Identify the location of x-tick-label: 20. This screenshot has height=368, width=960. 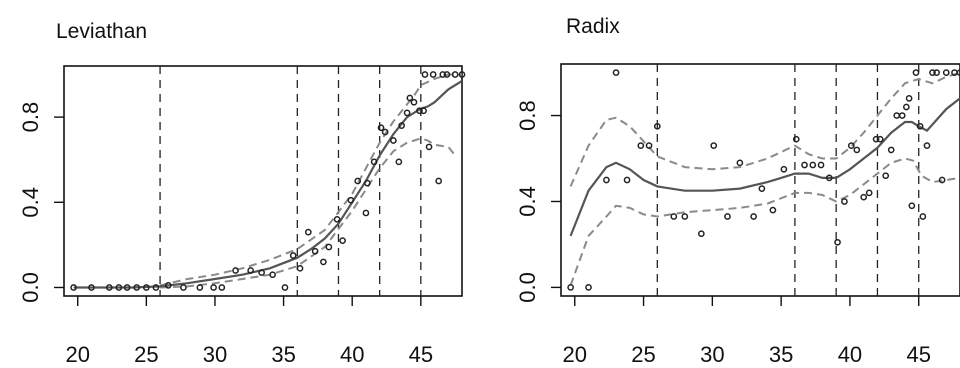
(575, 354).